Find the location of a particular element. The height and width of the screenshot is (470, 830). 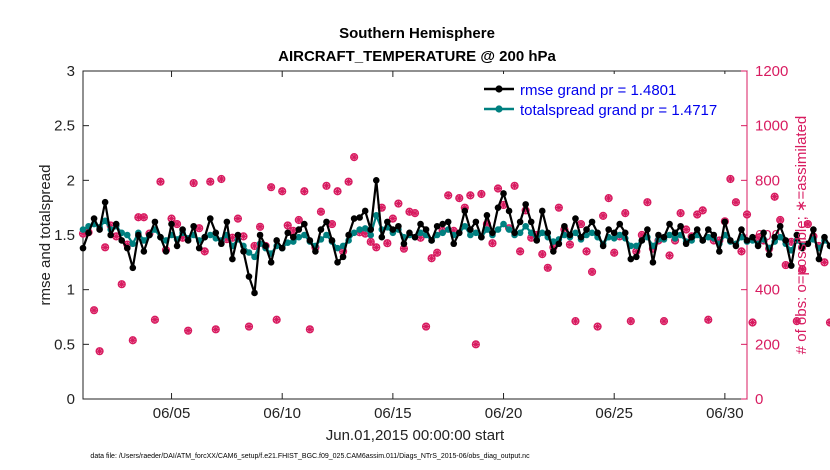

x-tick-label: 06/15 is located at coordinates (393, 413).